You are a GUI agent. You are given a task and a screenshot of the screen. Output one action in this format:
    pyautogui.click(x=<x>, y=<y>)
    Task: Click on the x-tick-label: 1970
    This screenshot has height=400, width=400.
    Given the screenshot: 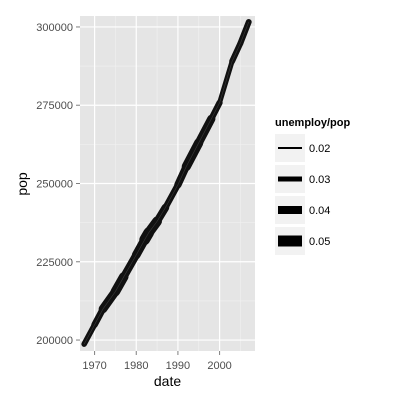 What is the action you would take?
    pyautogui.click(x=94, y=366)
    